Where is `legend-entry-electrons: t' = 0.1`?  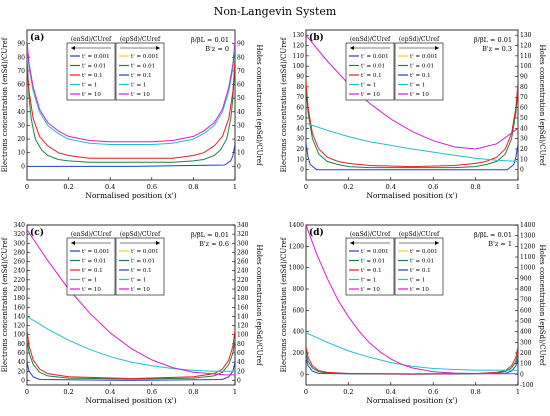 legend-entry-electrons: t' = 0.1 is located at coordinates (92, 76).